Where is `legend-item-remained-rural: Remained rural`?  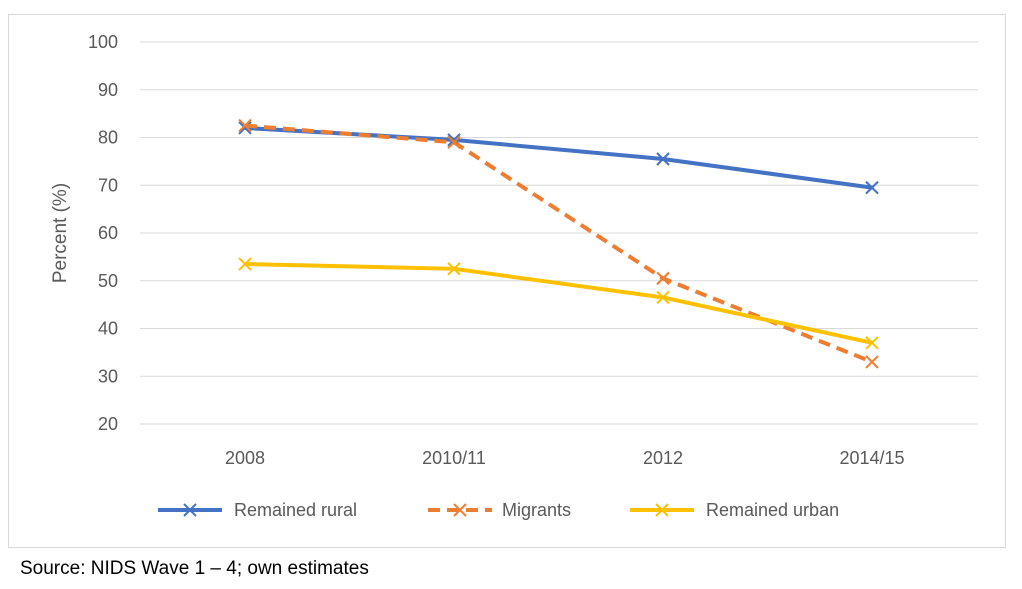
legend-item-remained-rural: Remained rural is located at coordinates (257, 510).